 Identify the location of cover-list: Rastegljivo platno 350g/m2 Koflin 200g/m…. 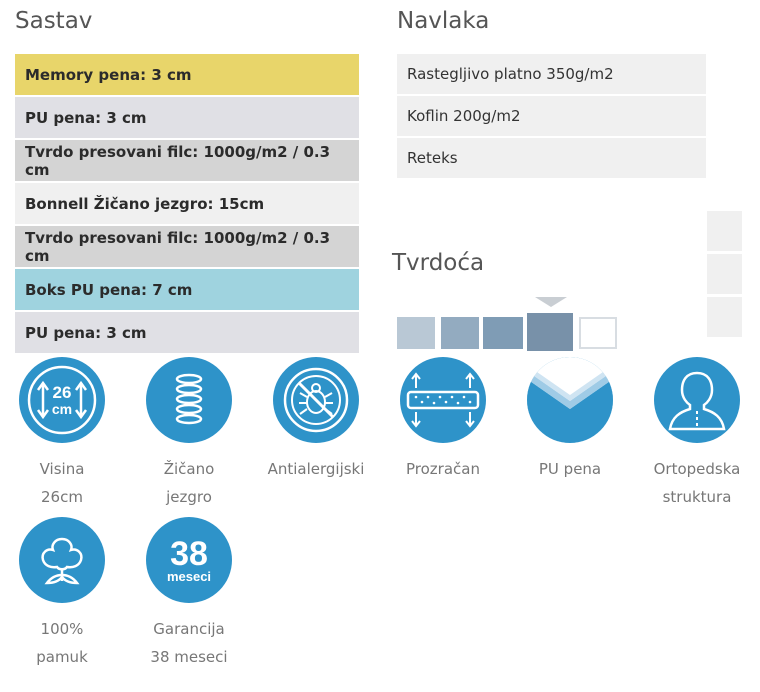
(551, 117).